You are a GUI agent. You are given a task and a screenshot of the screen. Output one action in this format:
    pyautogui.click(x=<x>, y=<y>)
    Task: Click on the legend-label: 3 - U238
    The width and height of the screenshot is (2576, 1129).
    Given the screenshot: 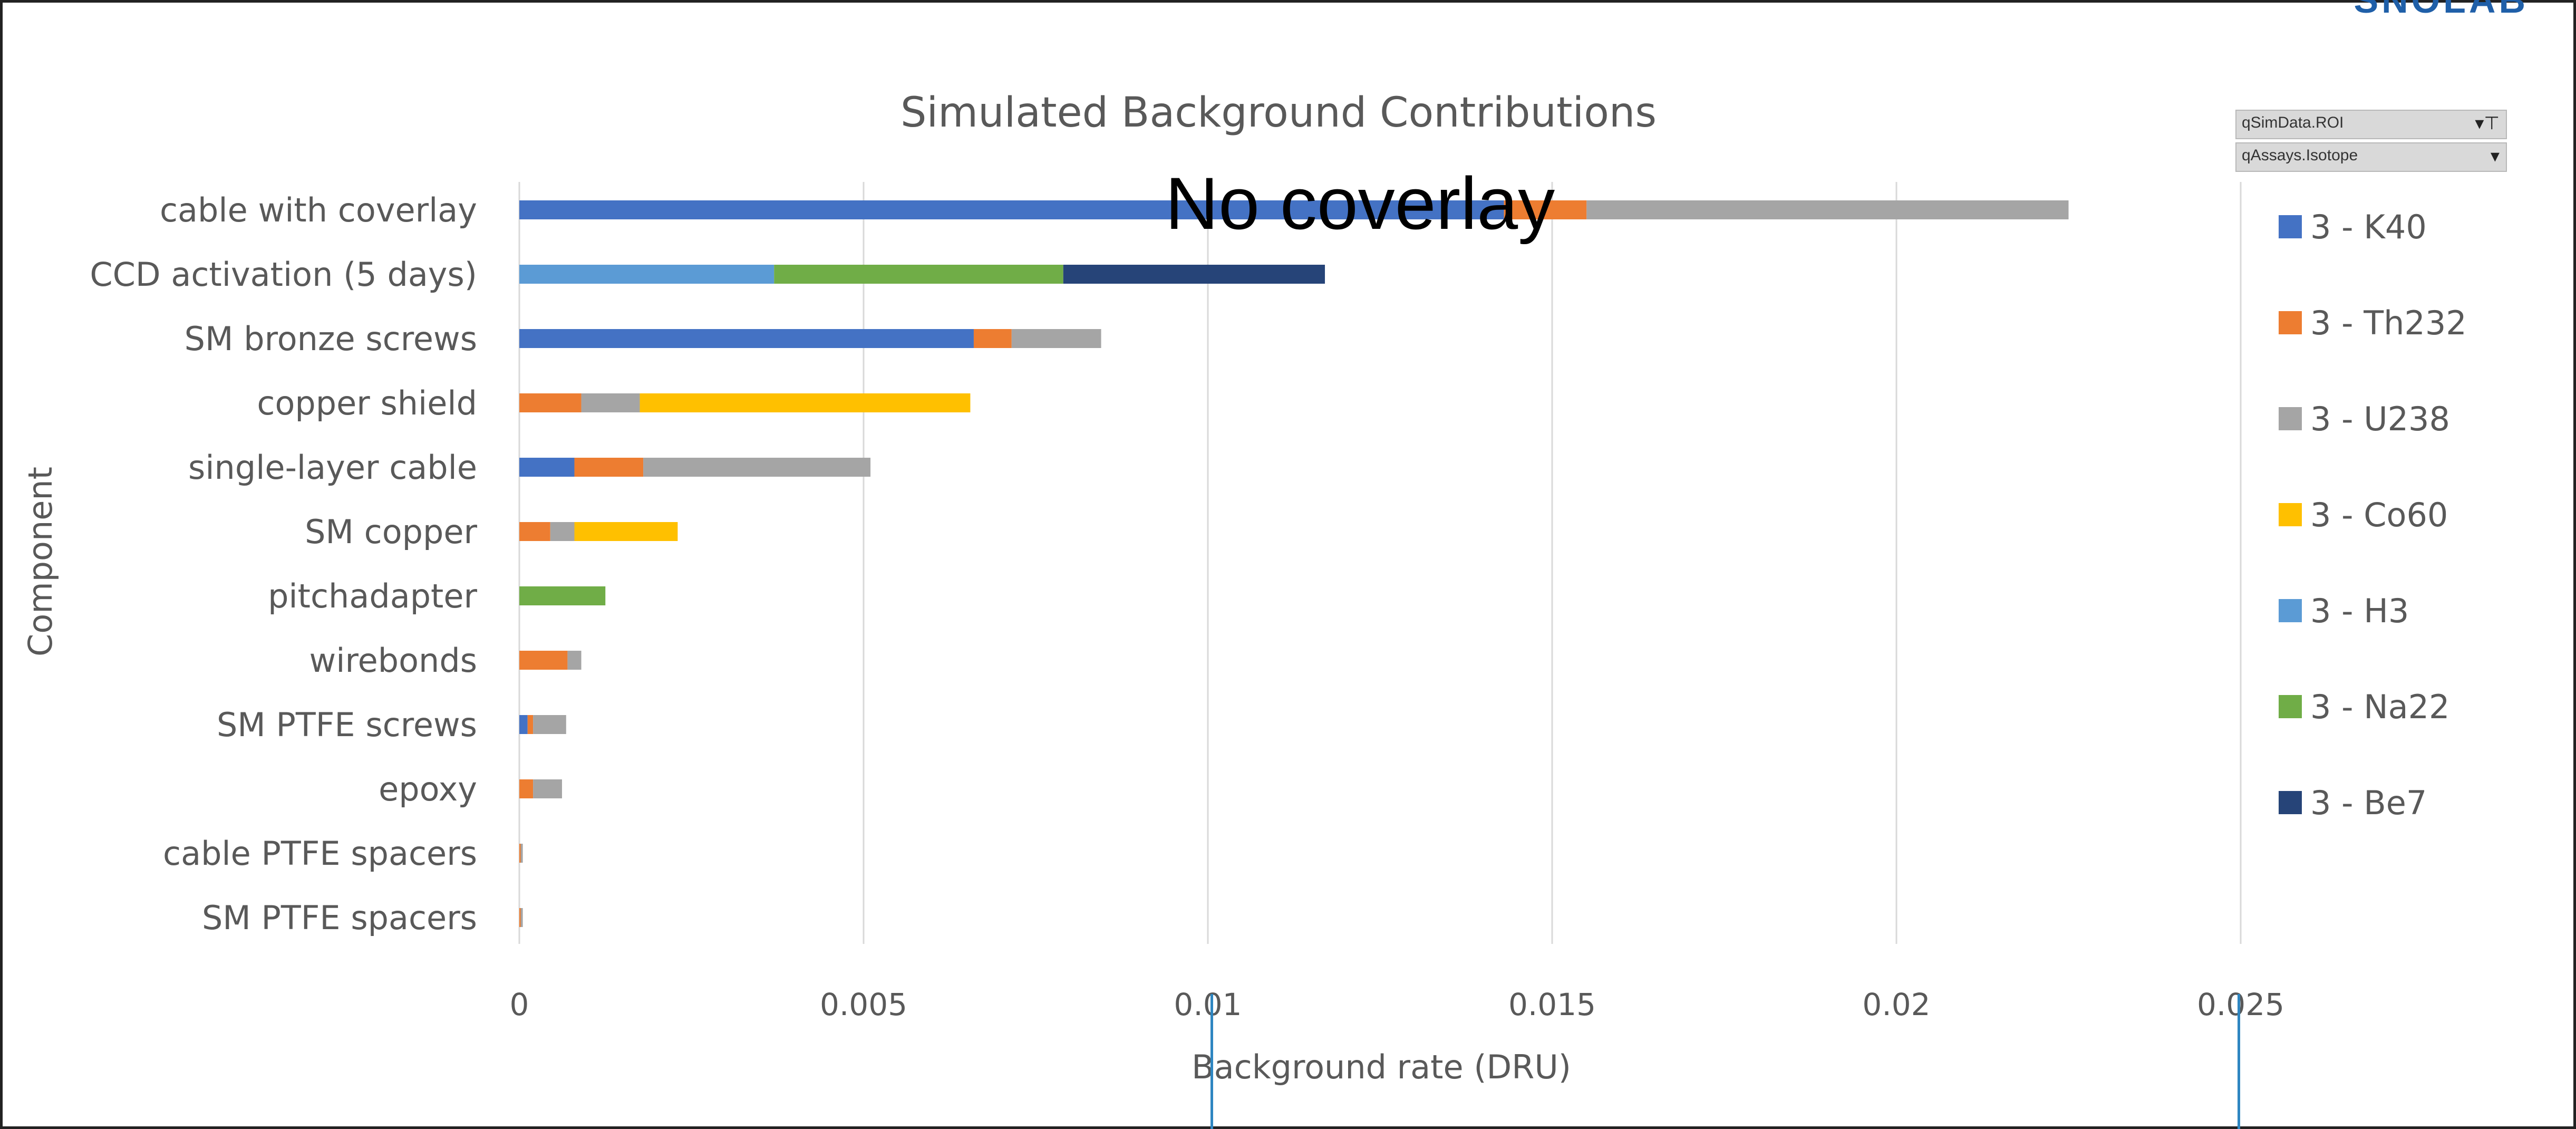 What is the action you would take?
    pyautogui.click(x=2380, y=419)
    